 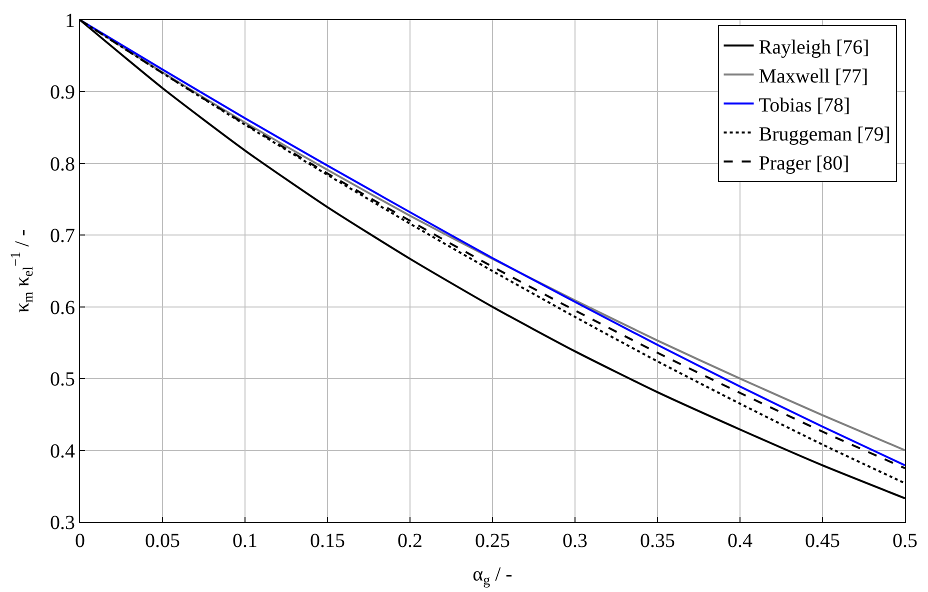 What do you see at coordinates (62, 236) in the screenshot?
I see `y-tick-label: 0.7` at bounding box center [62, 236].